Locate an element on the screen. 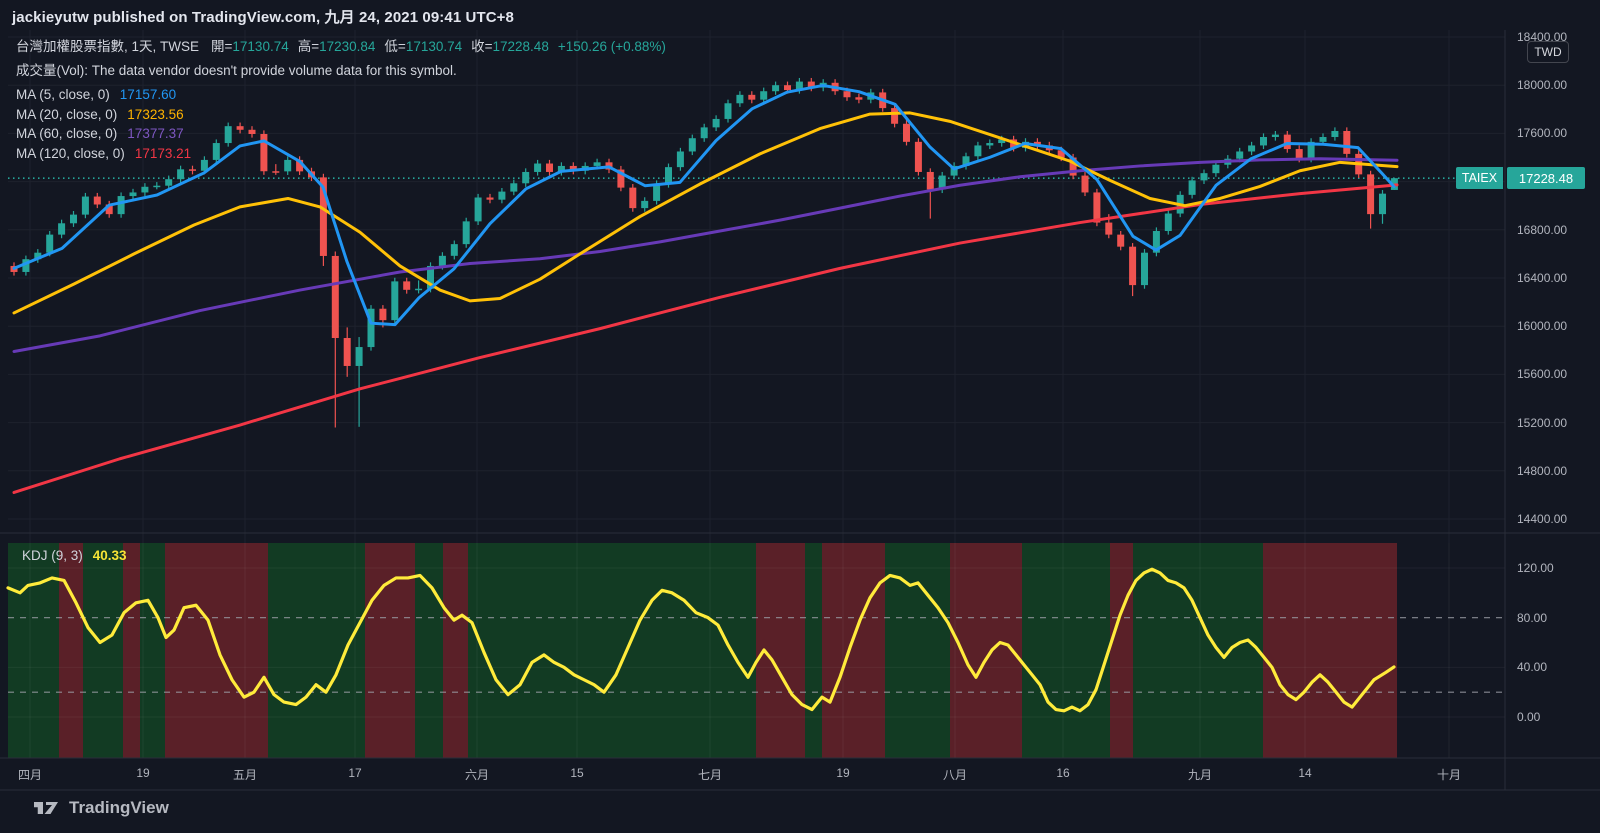  symbol-price-tag: TAIEX is located at coordinates (1479, 178).